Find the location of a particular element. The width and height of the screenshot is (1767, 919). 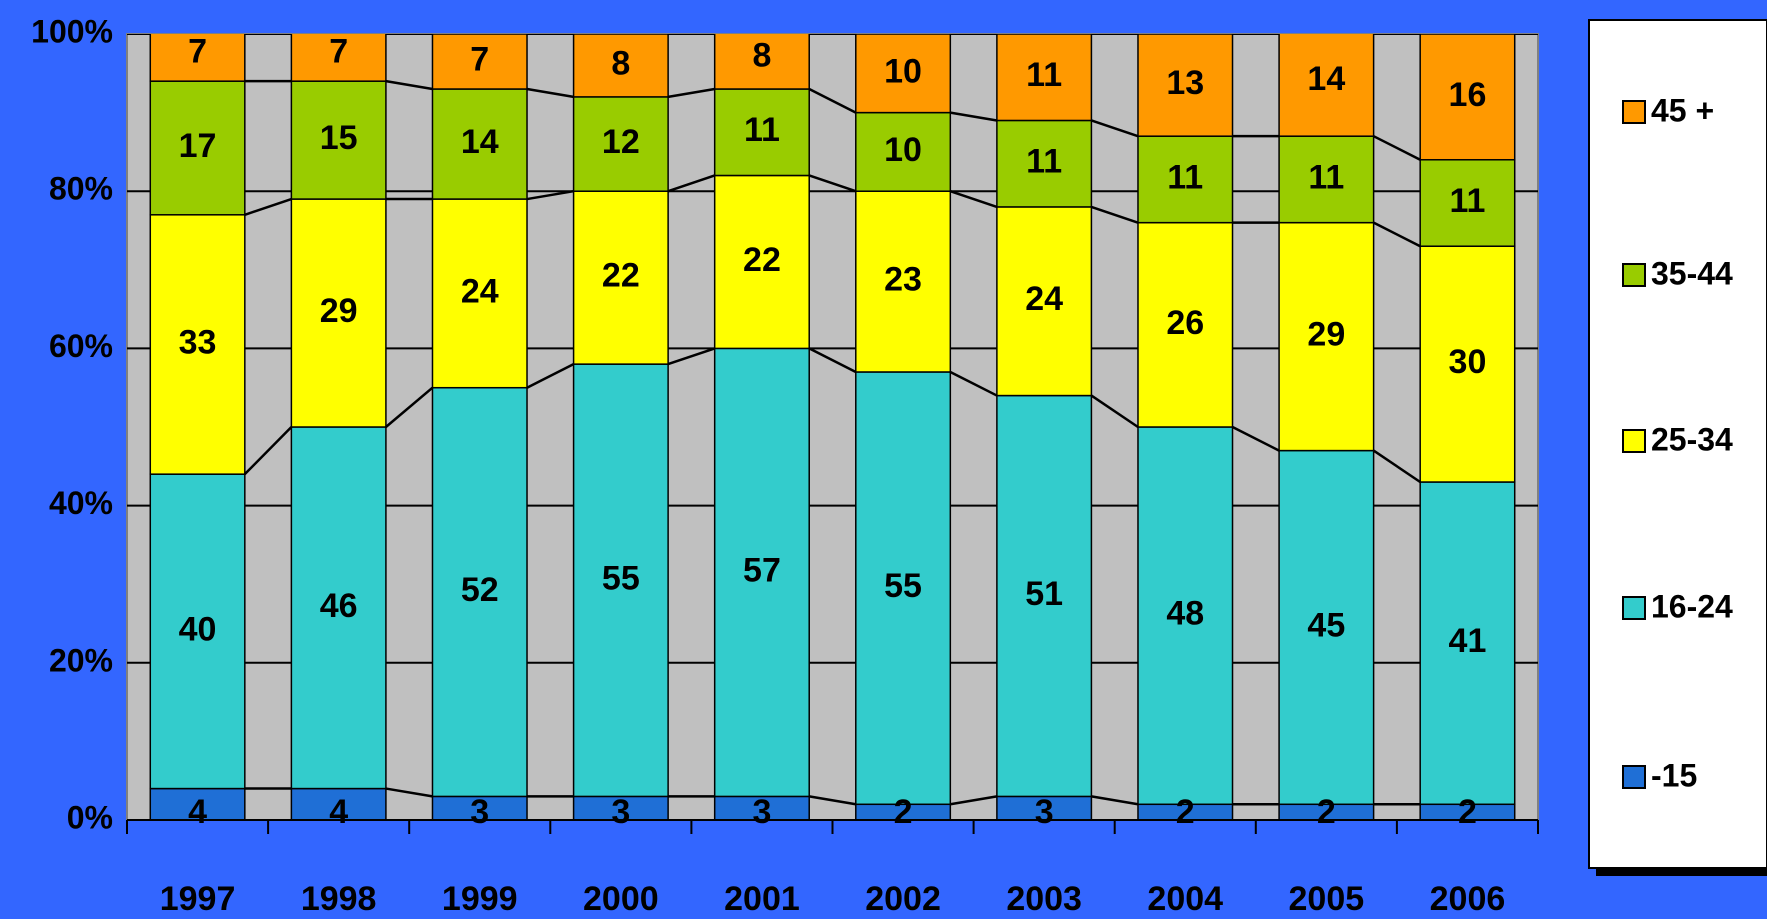

data-label: 14 is located at coordinates (480, 142).